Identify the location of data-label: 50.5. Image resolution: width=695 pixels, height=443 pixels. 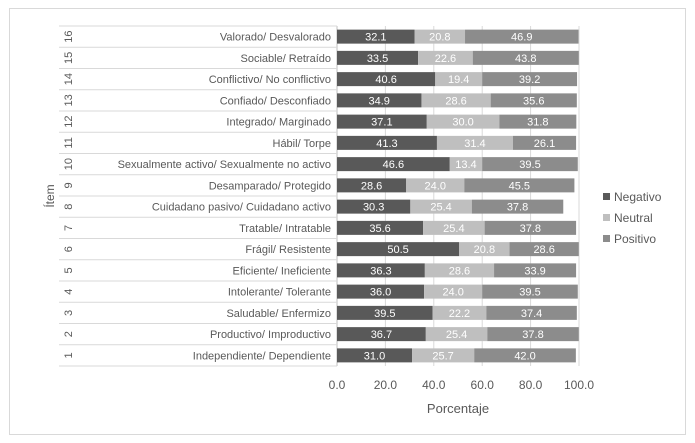
(397, 250).